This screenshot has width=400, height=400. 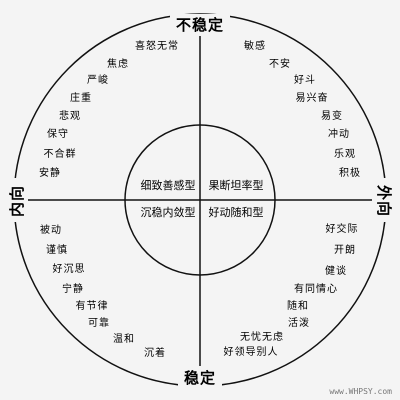 I want to click on trait-top-right: 好斗, so click(x=305, y=80).